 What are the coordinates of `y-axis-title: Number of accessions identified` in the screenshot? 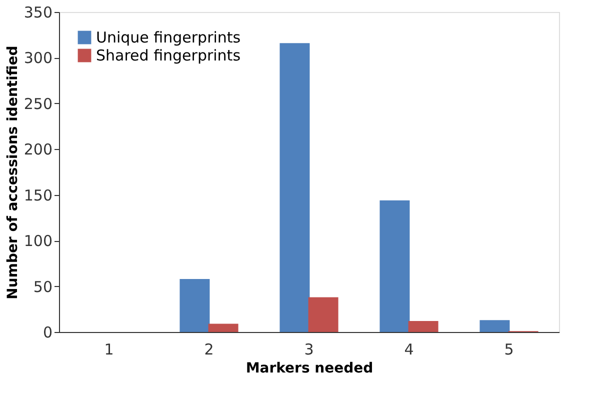 It's located at (12, 173).